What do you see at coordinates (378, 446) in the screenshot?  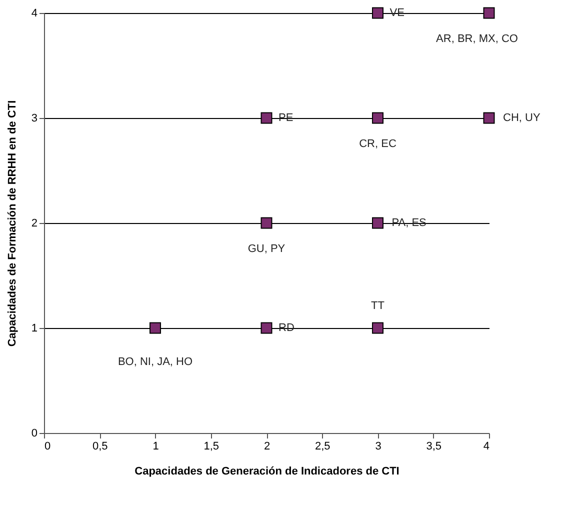 I see `x-tick-label: 3` at bounding box center [378, 446].